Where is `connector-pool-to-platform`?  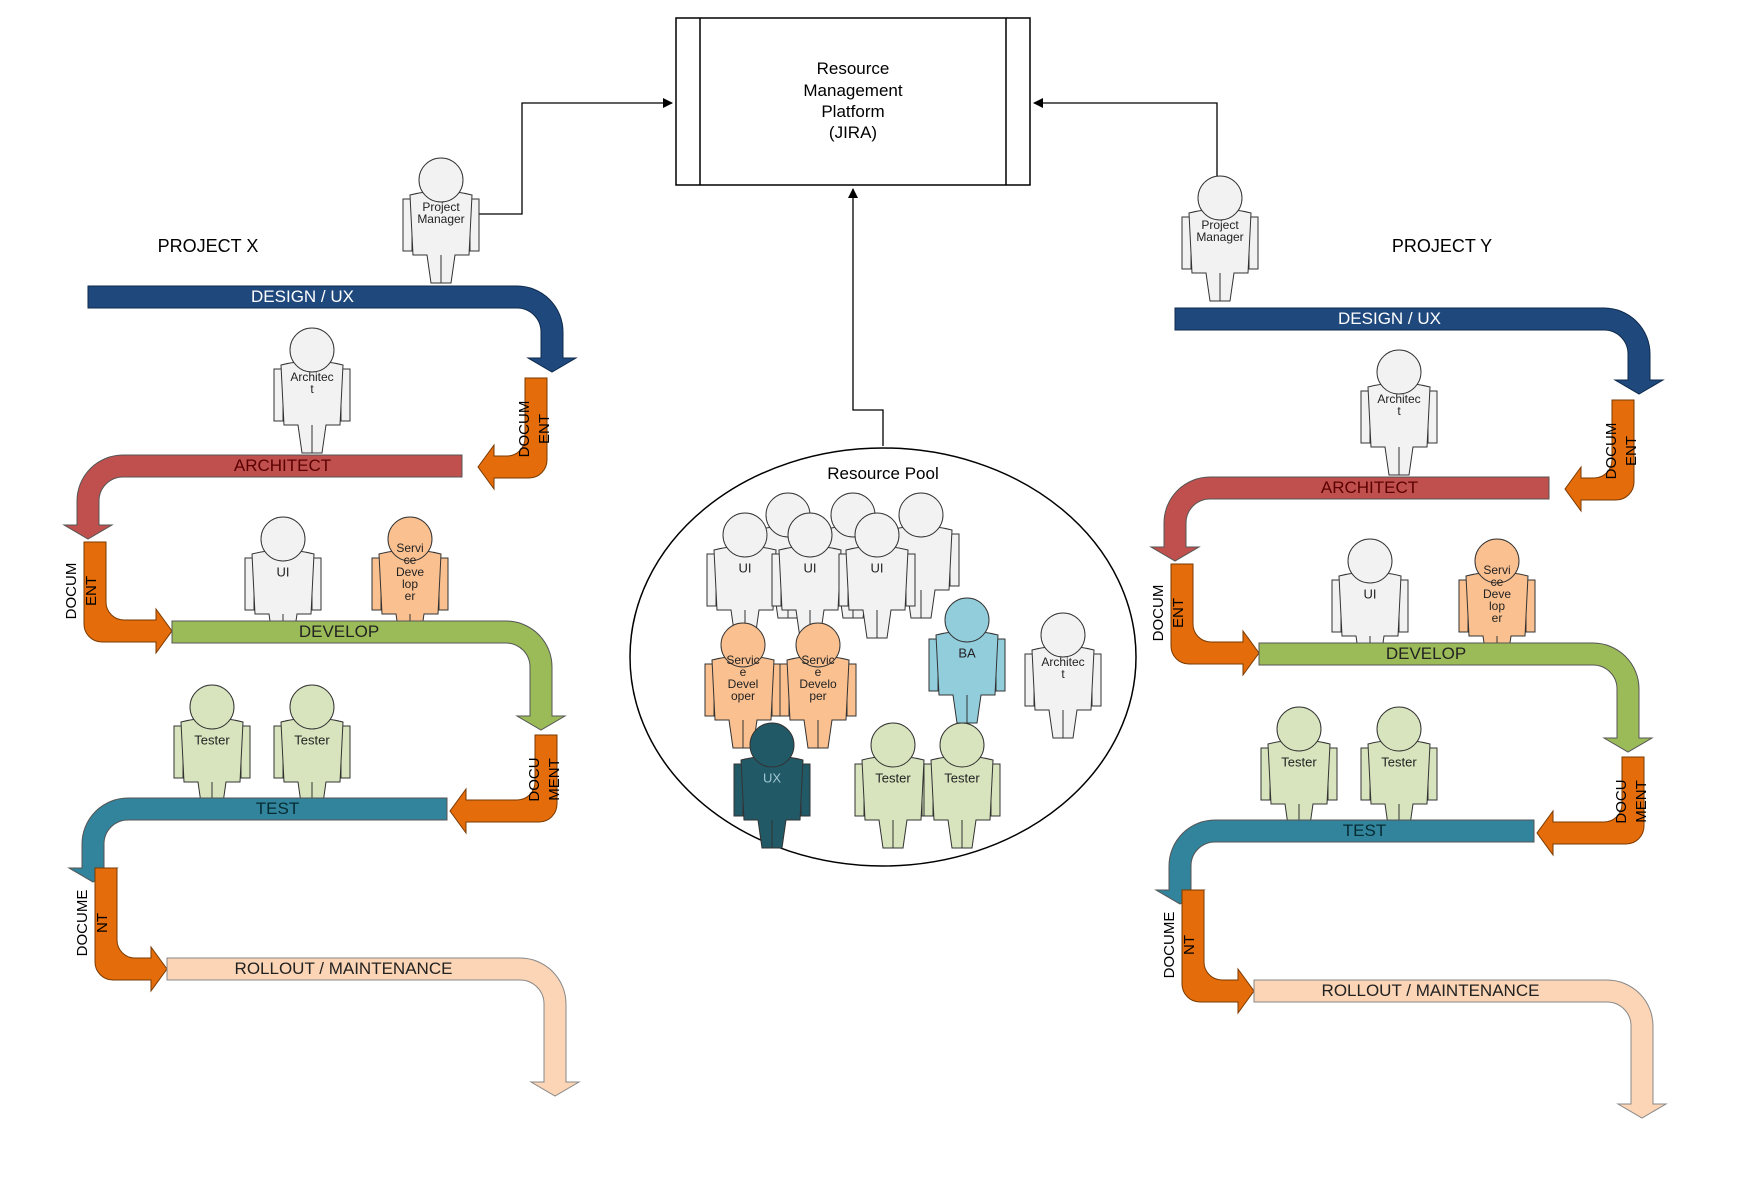
connector-pool-to-platform is located at coordinates (866, 317).